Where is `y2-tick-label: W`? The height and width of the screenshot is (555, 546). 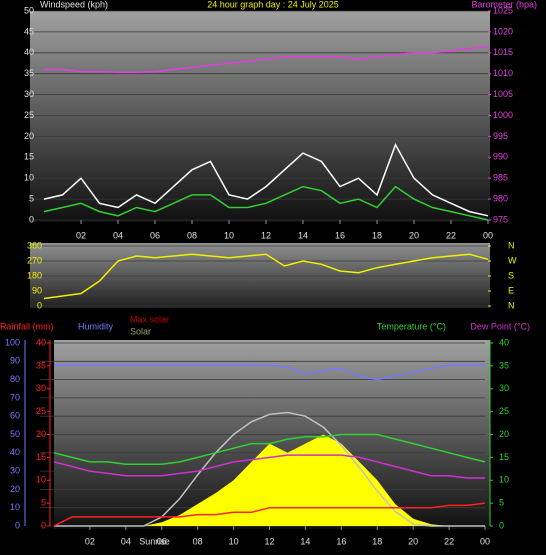 y2-tick-label: W is located at coordinates (512, 260).